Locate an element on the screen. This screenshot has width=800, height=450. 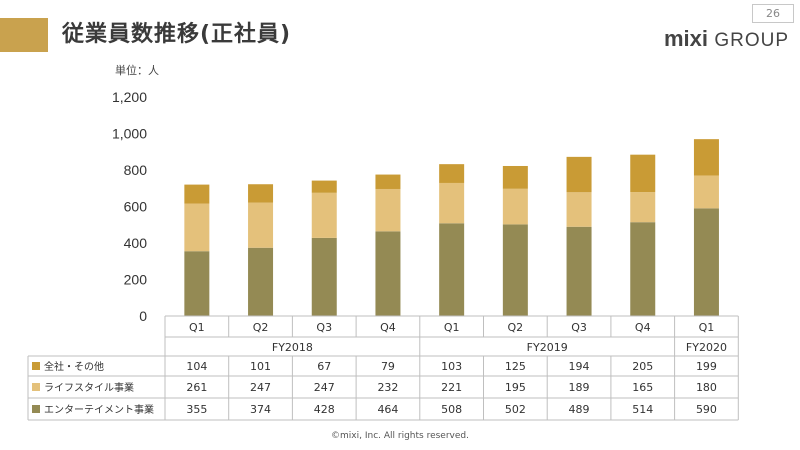
legend-label: 全社・その他 is located at coordinates (74, 366).